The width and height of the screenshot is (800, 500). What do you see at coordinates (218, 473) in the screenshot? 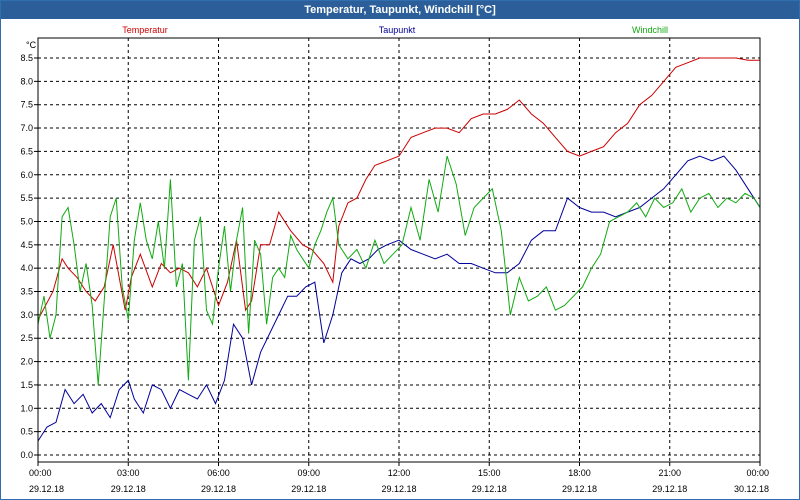
I see `x-tick-time: 06:00` at bounding box center [218, 473].